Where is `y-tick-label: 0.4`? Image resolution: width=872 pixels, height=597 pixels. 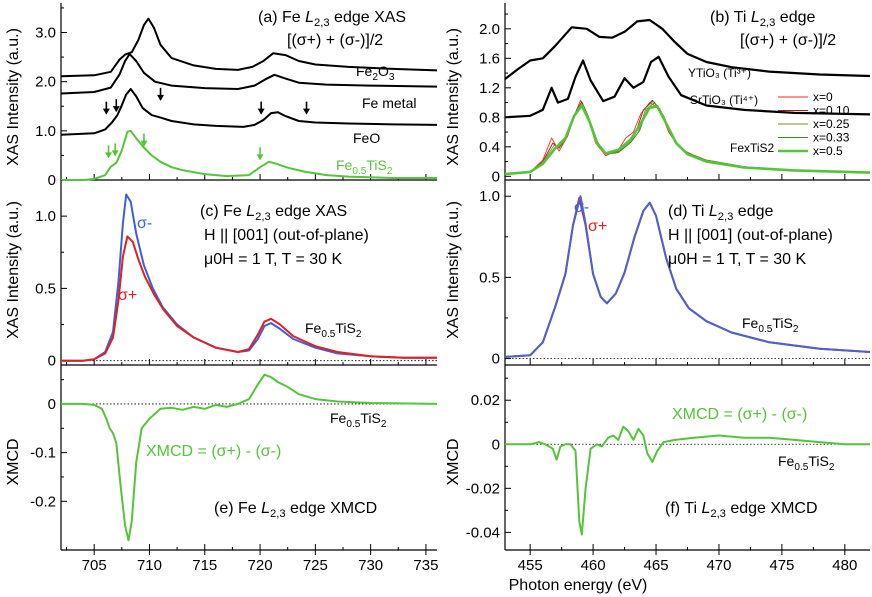 y-tick-label: 0.4 is located at coordinates (489, 147).